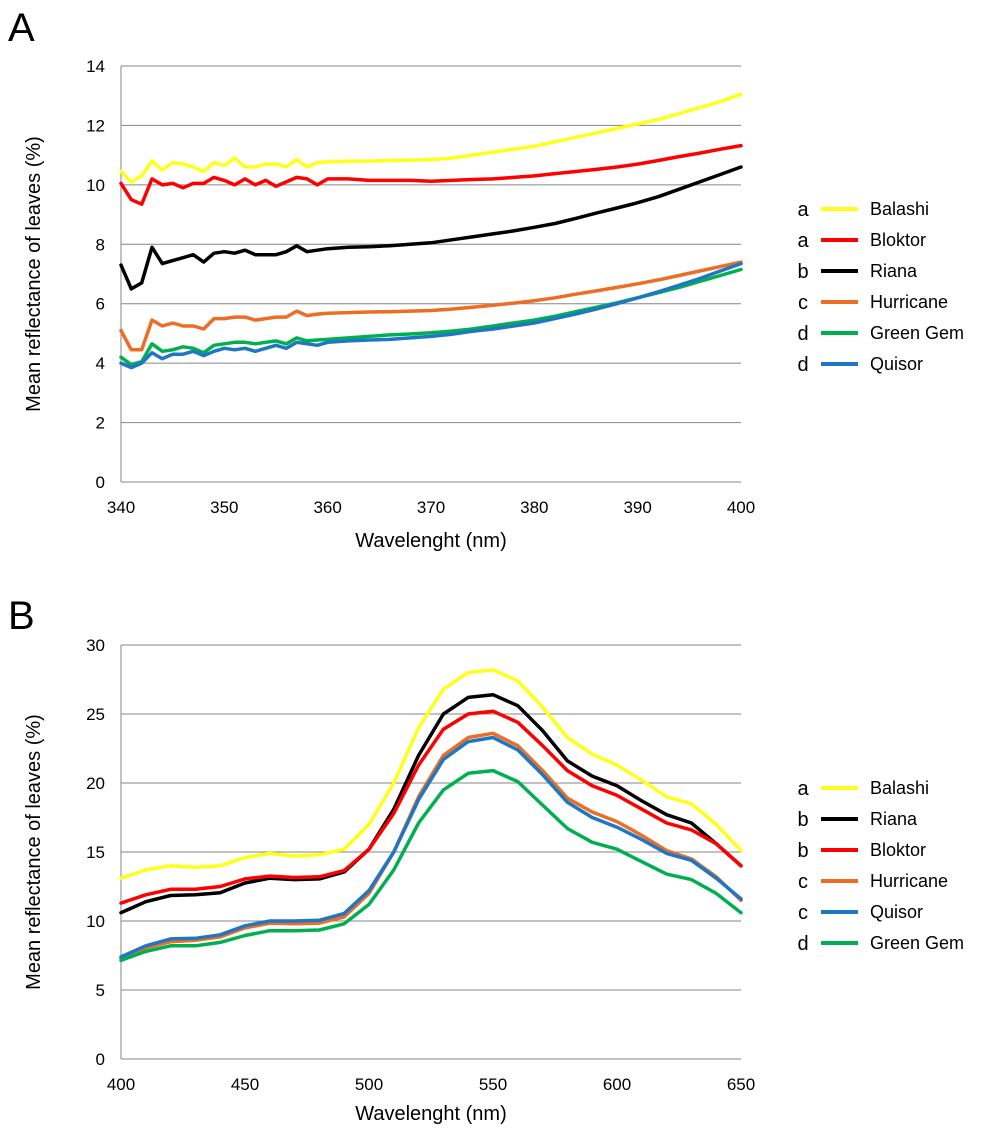 The height and width of the screenshot is (1130, 983). What do you see at coordinates (100, 244) in the screenshot?
I see `y-tick-label: 8` at bounding box center [100, 244].